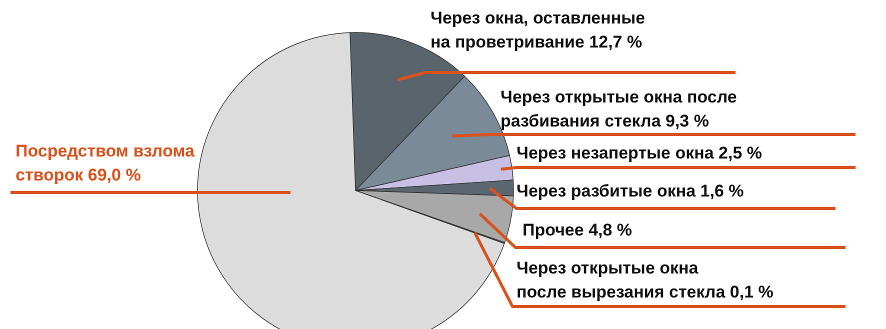 The width and height of the screenshot is (886, 329). What do you see at coordinates (639, 153) in the screenshot?
I see `slice-label: Через незапертые окна 2,5 %` at bounding box center [639, 153].